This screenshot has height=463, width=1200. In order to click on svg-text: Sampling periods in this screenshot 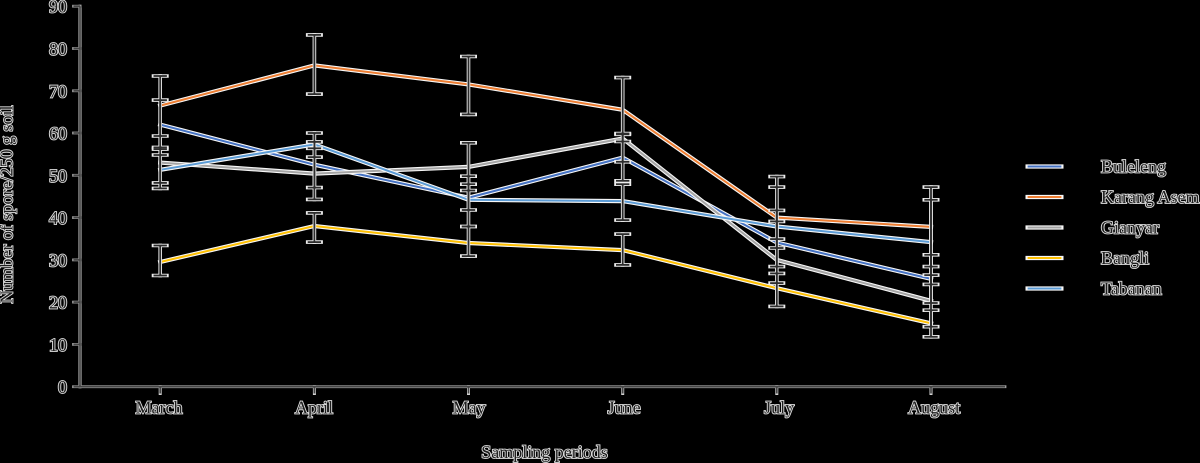, I will do `click(544, 452)`.